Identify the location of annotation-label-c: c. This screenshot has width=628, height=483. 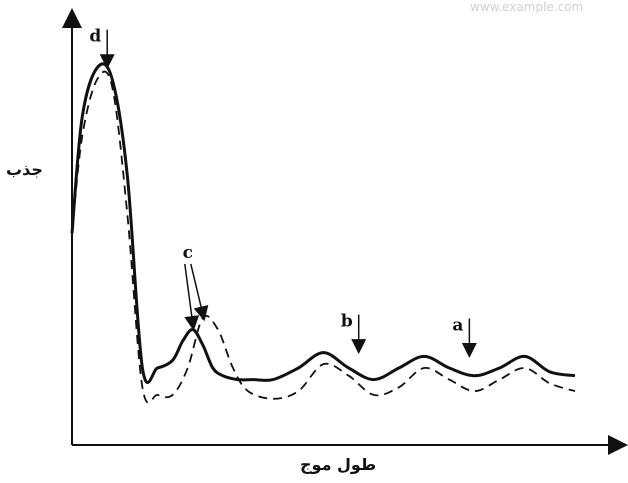
(188, 253).